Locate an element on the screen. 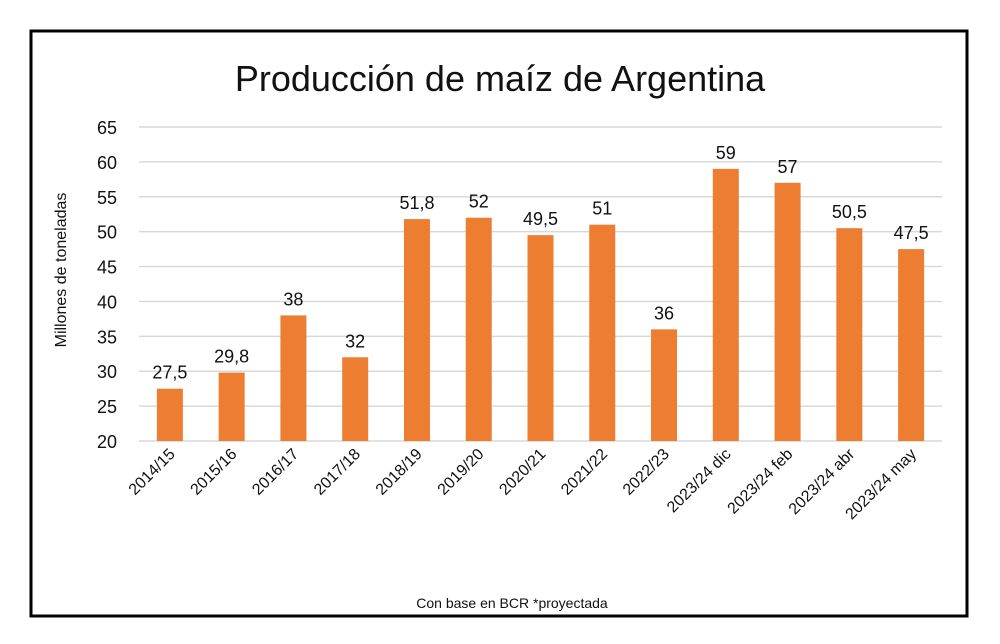 Image resolution: width=1000 pixels, height=644 pixels. chart-title: Producción de maíz de Argentina is located at coordinates (500, 78).